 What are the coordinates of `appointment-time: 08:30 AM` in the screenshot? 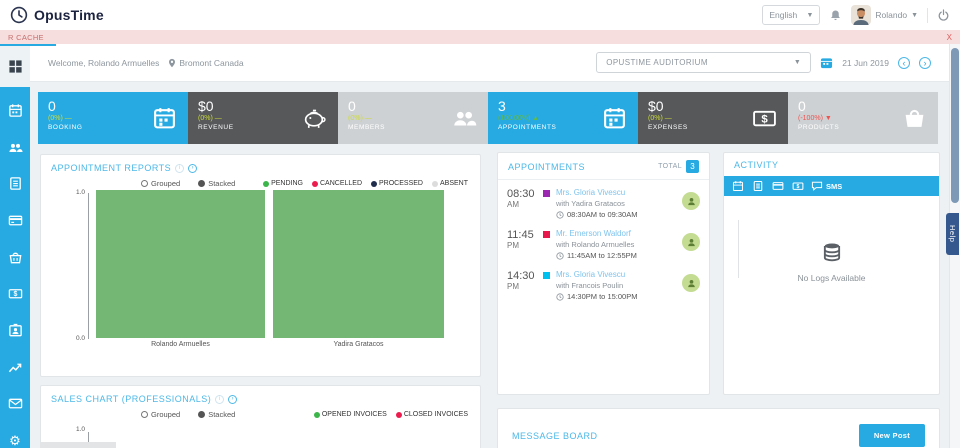 It's located at (521, 198).